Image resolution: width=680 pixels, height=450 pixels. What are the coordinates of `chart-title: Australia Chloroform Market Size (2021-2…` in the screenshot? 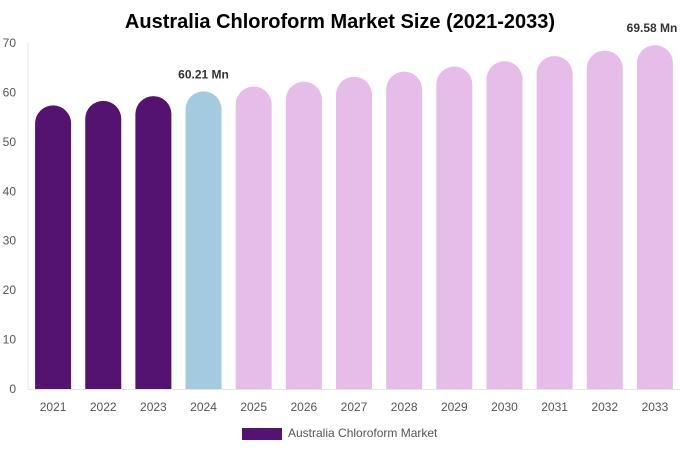 It's located at (340, 22).